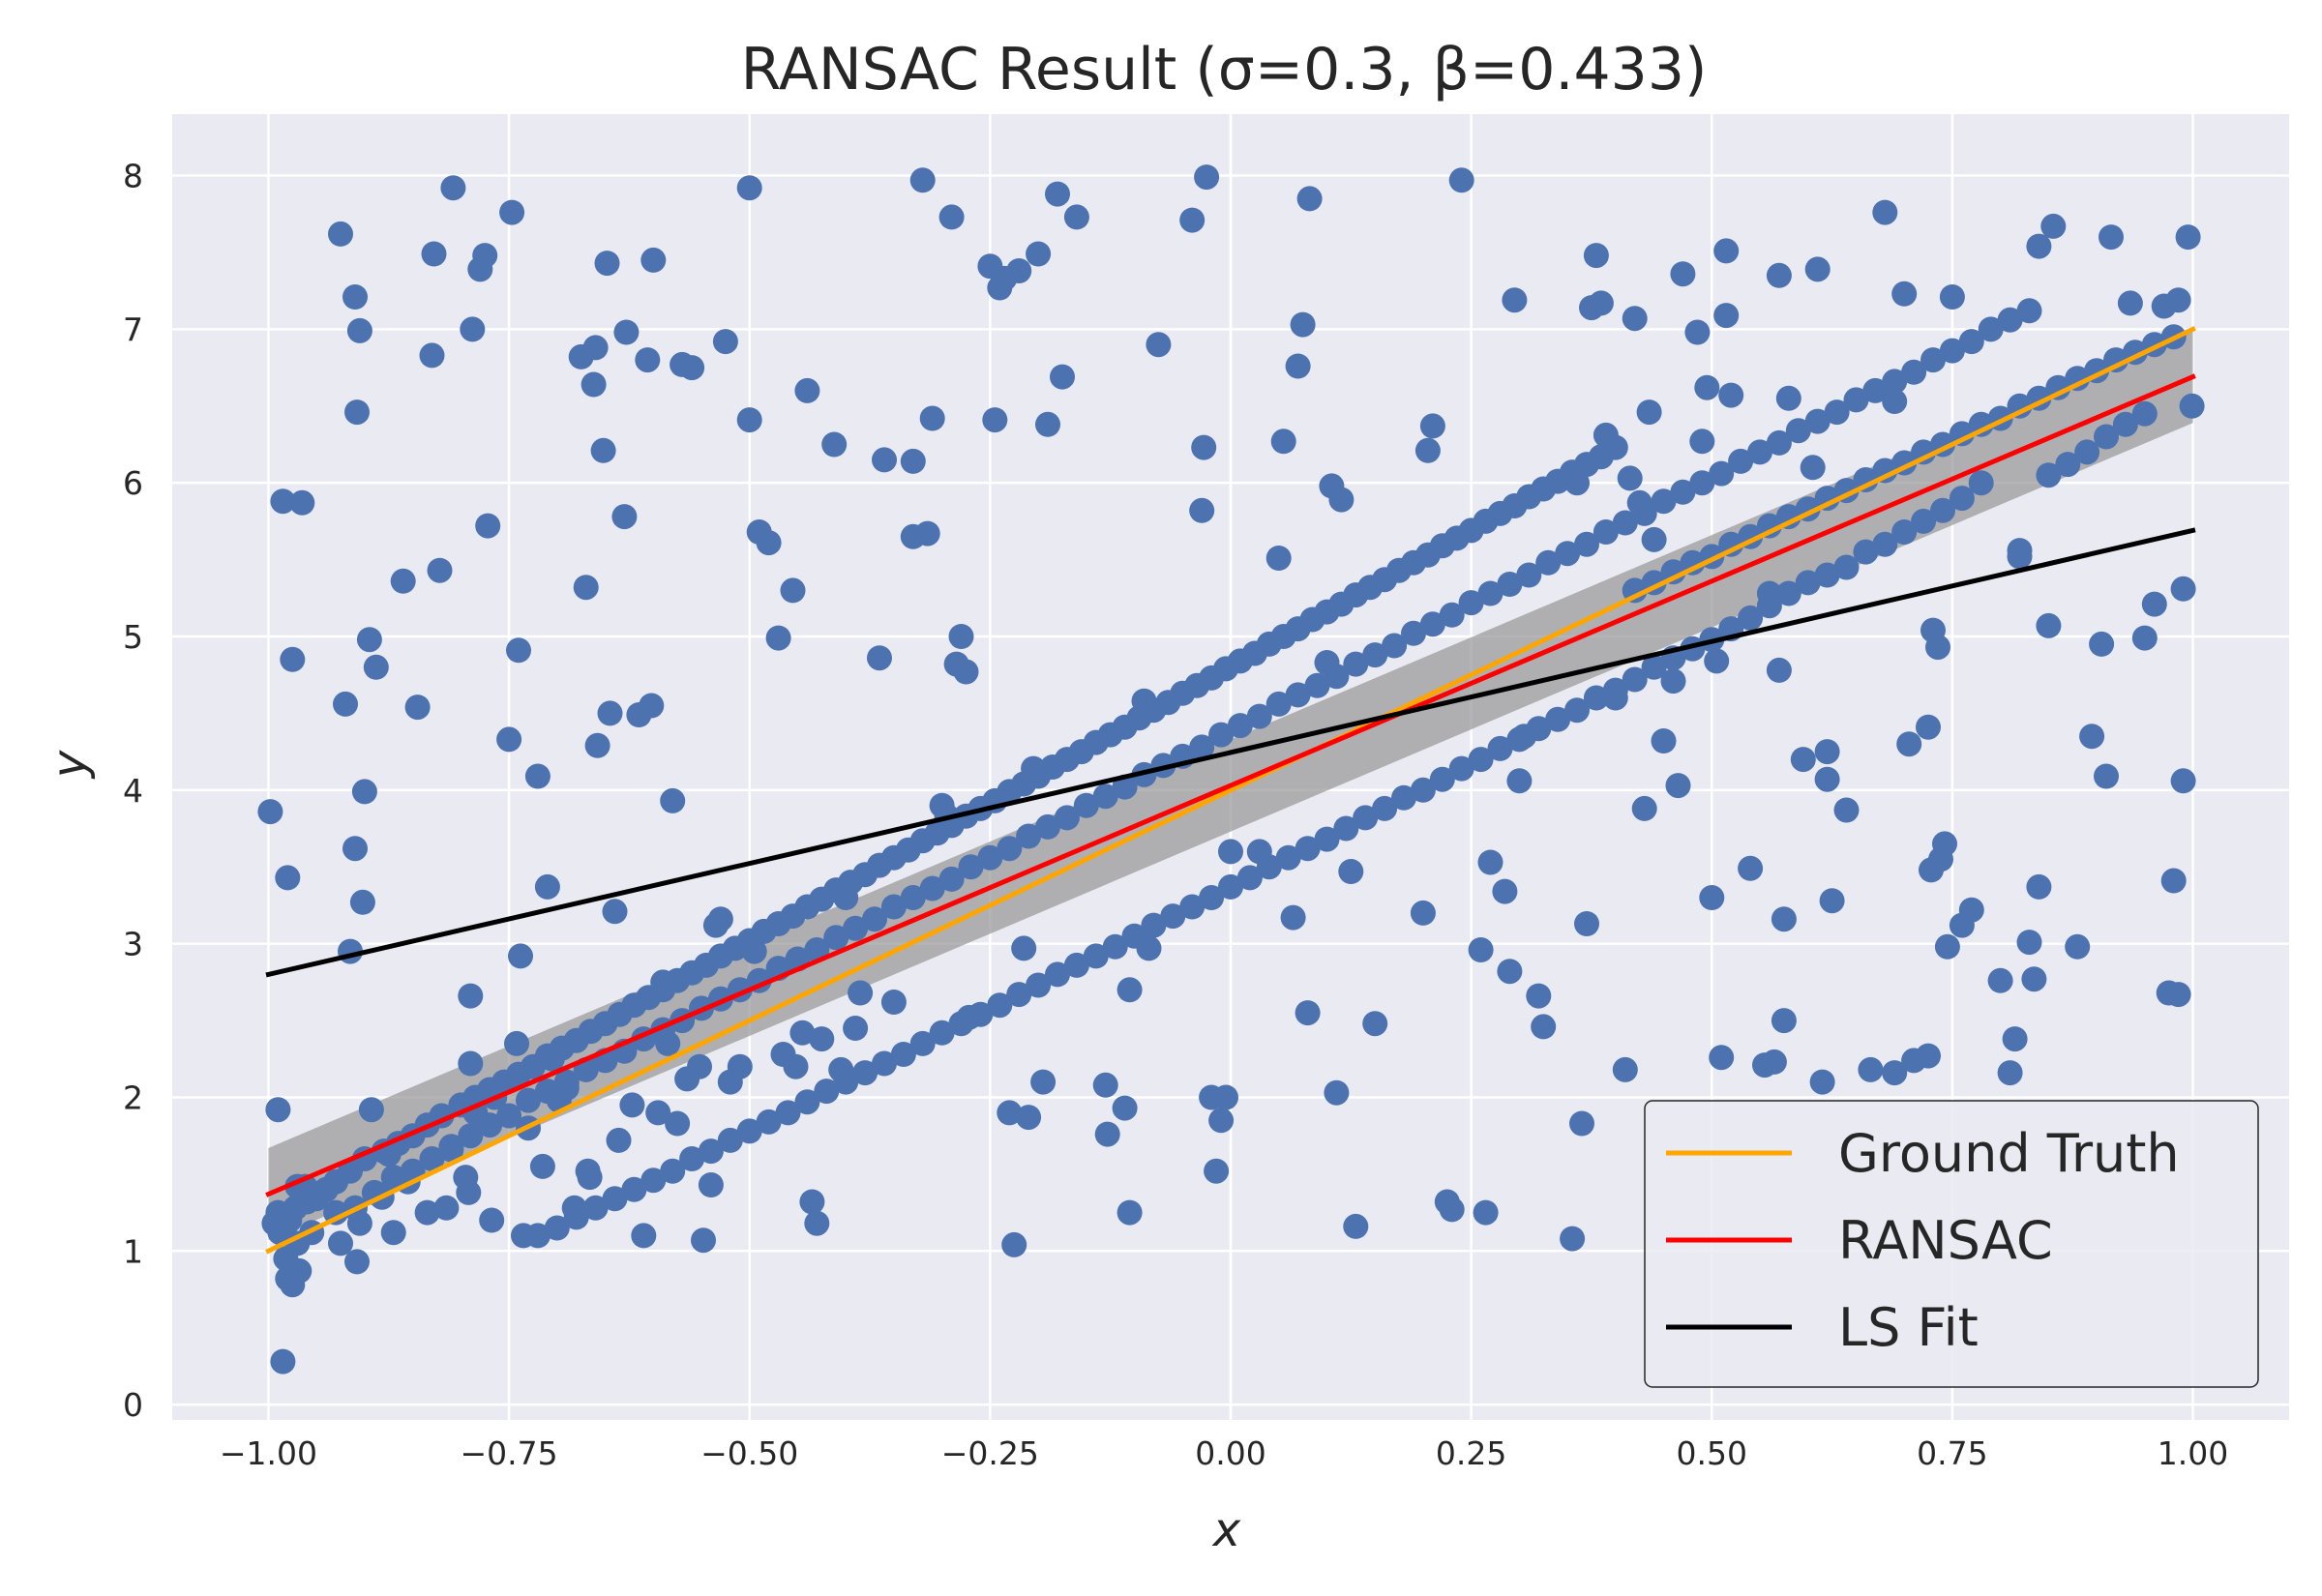 The width and height of the screenshot is (2322, 1596). What do you see at coordinates (133, 1097) in the screenshot?
I see `y-tick-label: 2` at bounding box center [133, 1097].